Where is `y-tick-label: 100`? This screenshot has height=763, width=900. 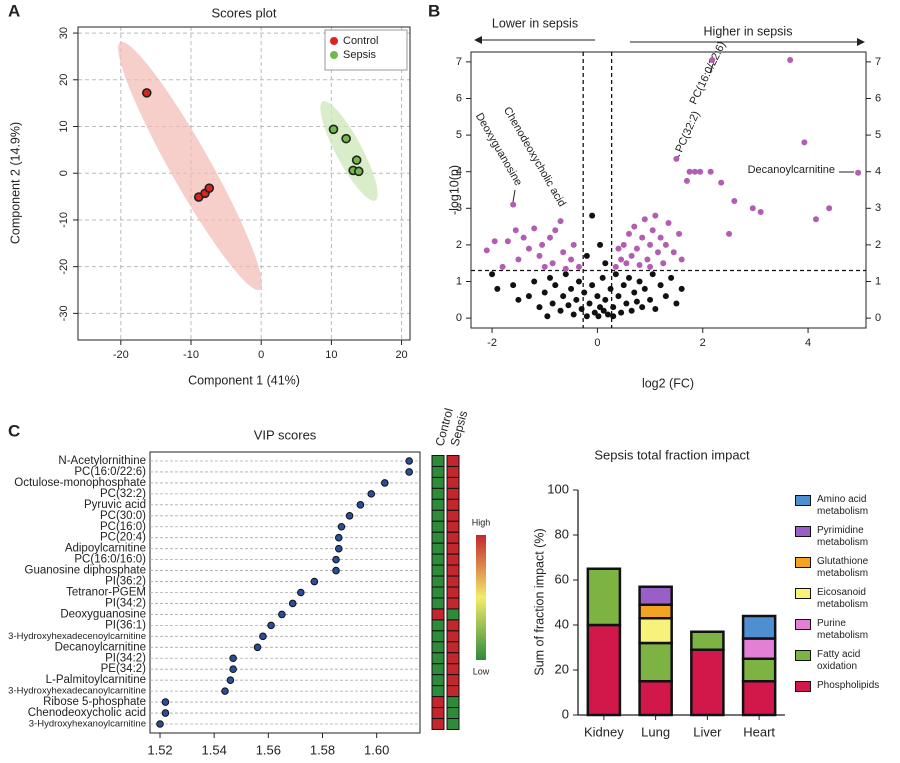 y-tick-label: 100 is located at coordinates (558, 488).